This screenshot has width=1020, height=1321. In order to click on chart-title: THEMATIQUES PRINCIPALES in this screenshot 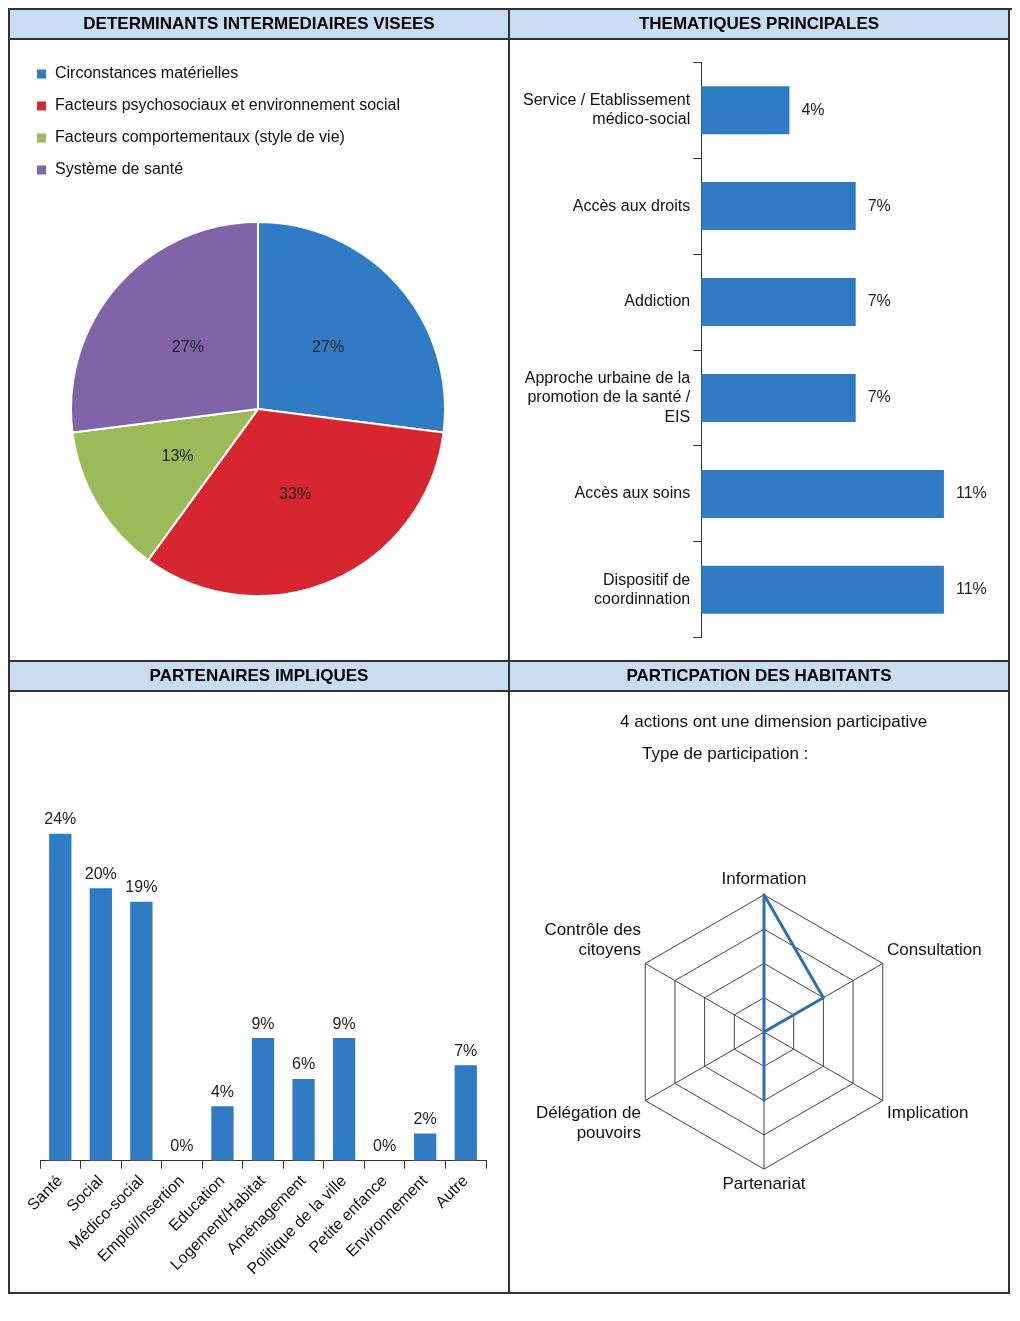, I will do `click(759, 25)`.